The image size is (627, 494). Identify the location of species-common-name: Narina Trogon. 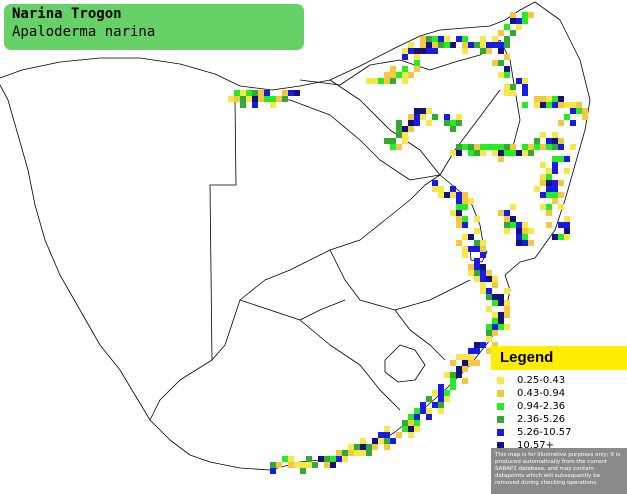
(67, 14).